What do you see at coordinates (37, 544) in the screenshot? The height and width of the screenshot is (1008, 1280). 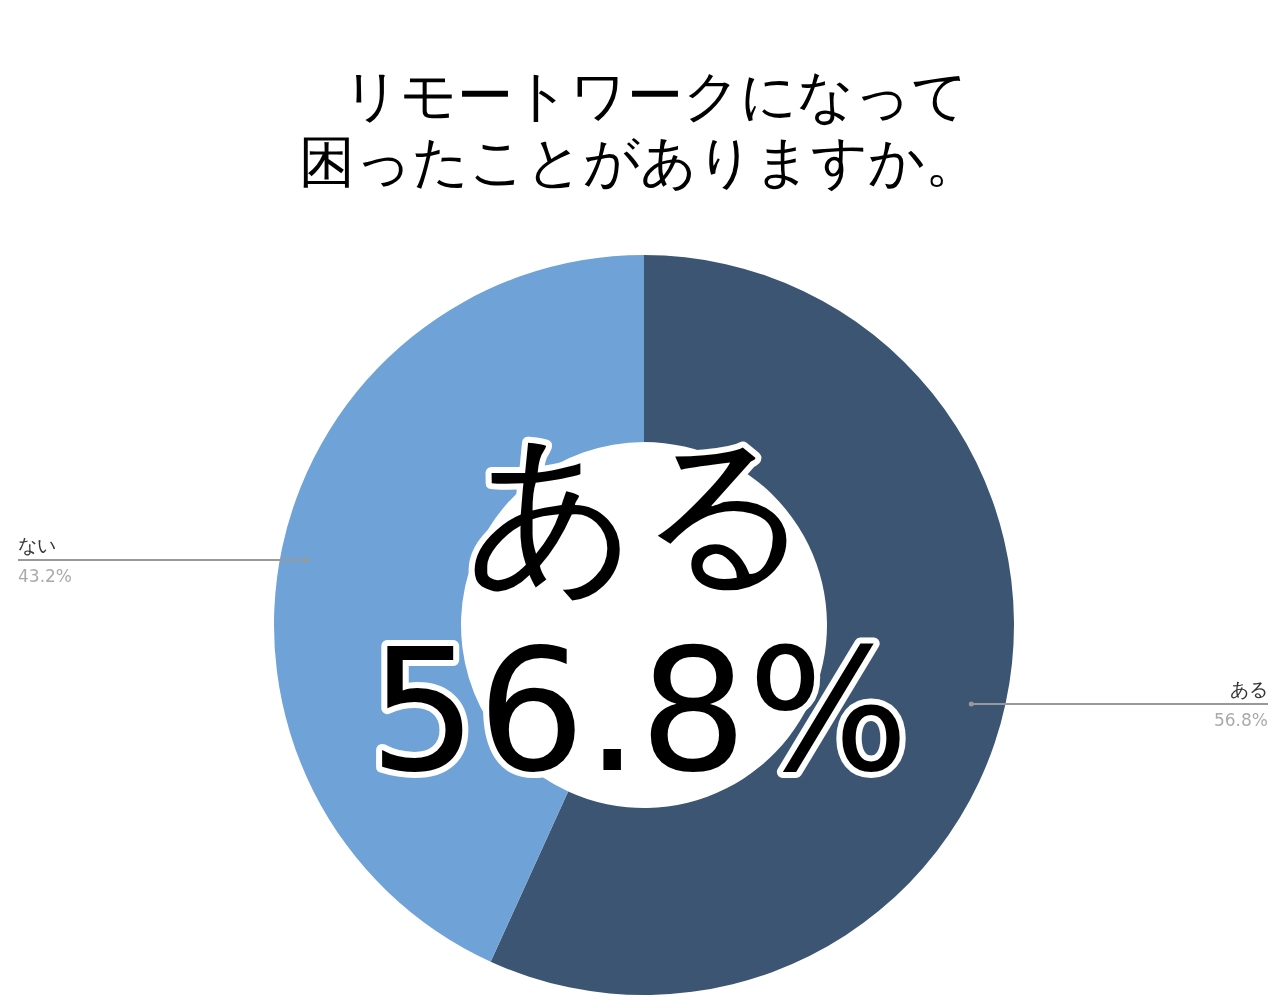 I see `slice-label: ない` at bounding box center [37, 544].